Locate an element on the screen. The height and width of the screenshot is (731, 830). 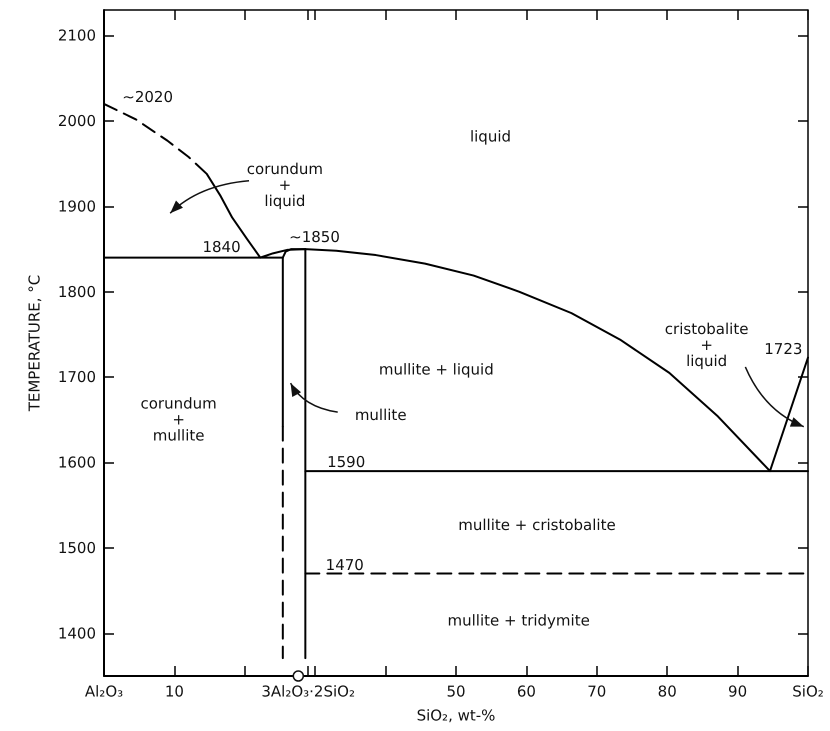
x-tick-label: 50 is located at coordinates (456, 691).